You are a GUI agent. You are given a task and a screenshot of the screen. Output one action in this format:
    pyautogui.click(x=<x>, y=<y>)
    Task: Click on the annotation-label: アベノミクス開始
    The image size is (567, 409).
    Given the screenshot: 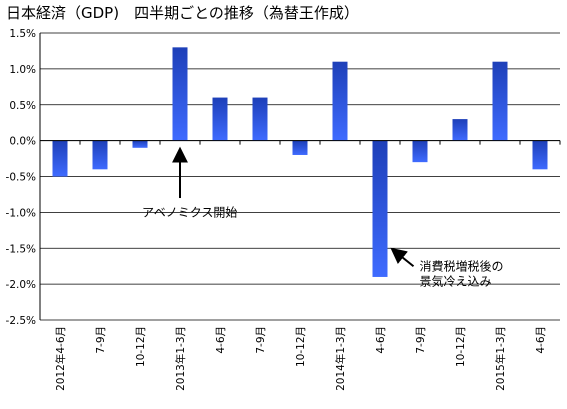 What is the action you would take?
    pyautogui.click(x=189, y=212)
    